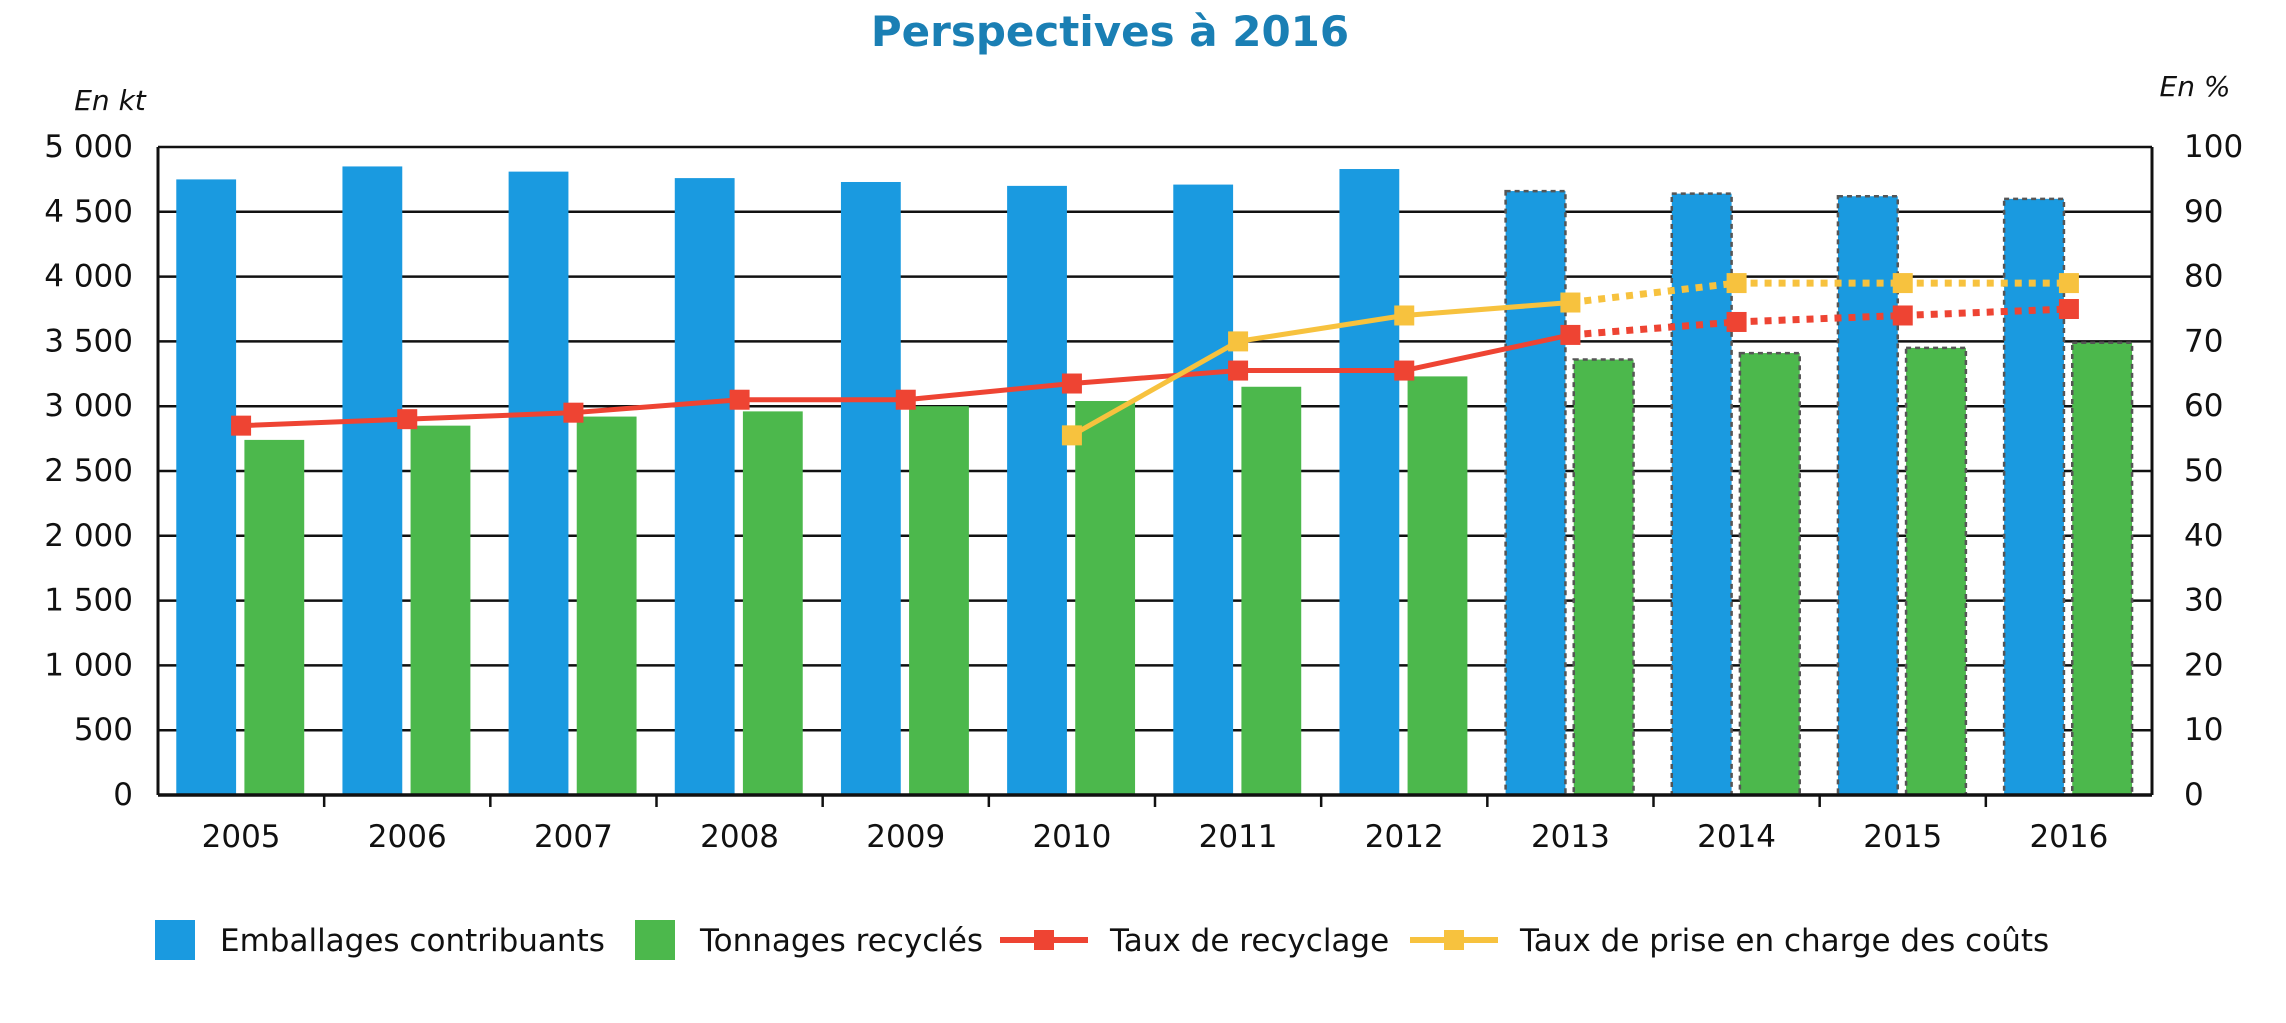 This screenshot has height=1023, width=2286. I want to click on marker-taux-prise-en-charge-2014, so click(1736, 283).